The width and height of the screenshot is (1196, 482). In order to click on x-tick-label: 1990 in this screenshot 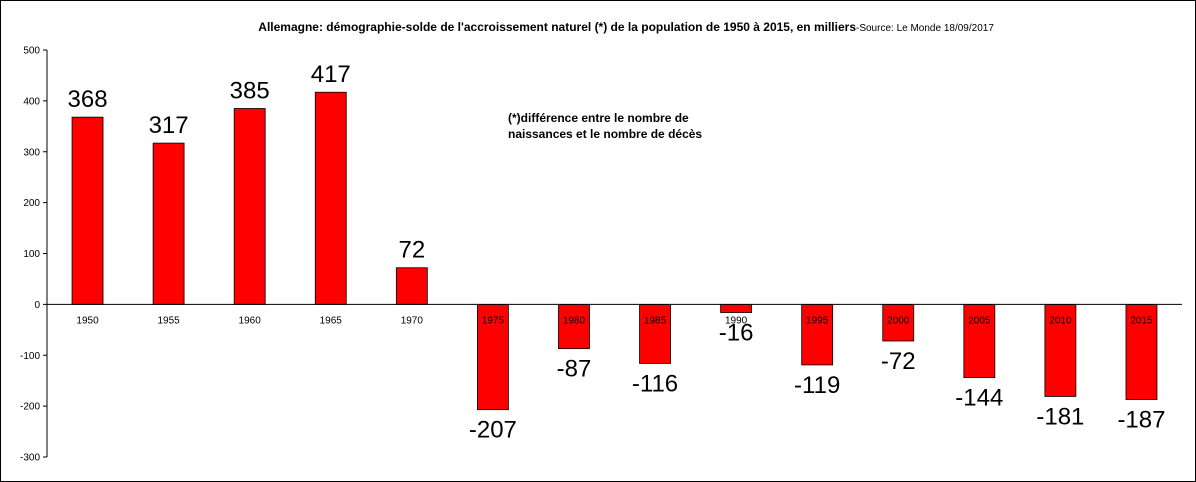, I will do `click(736, 320)`.